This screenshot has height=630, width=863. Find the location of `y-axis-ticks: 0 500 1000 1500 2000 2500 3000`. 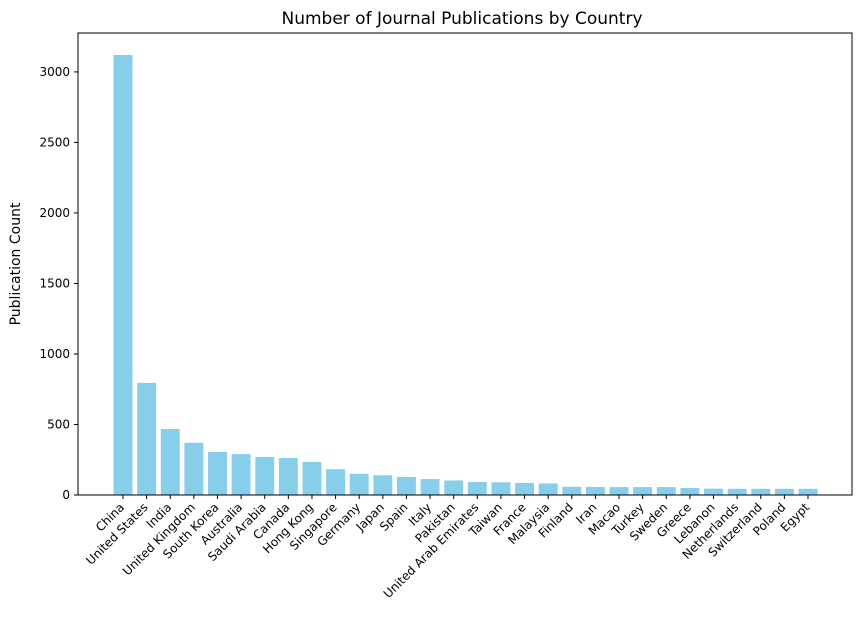

y-axis-ticks: 0 500 1000 1500 2000 2500 3000 is located at coordinates (58, 283).